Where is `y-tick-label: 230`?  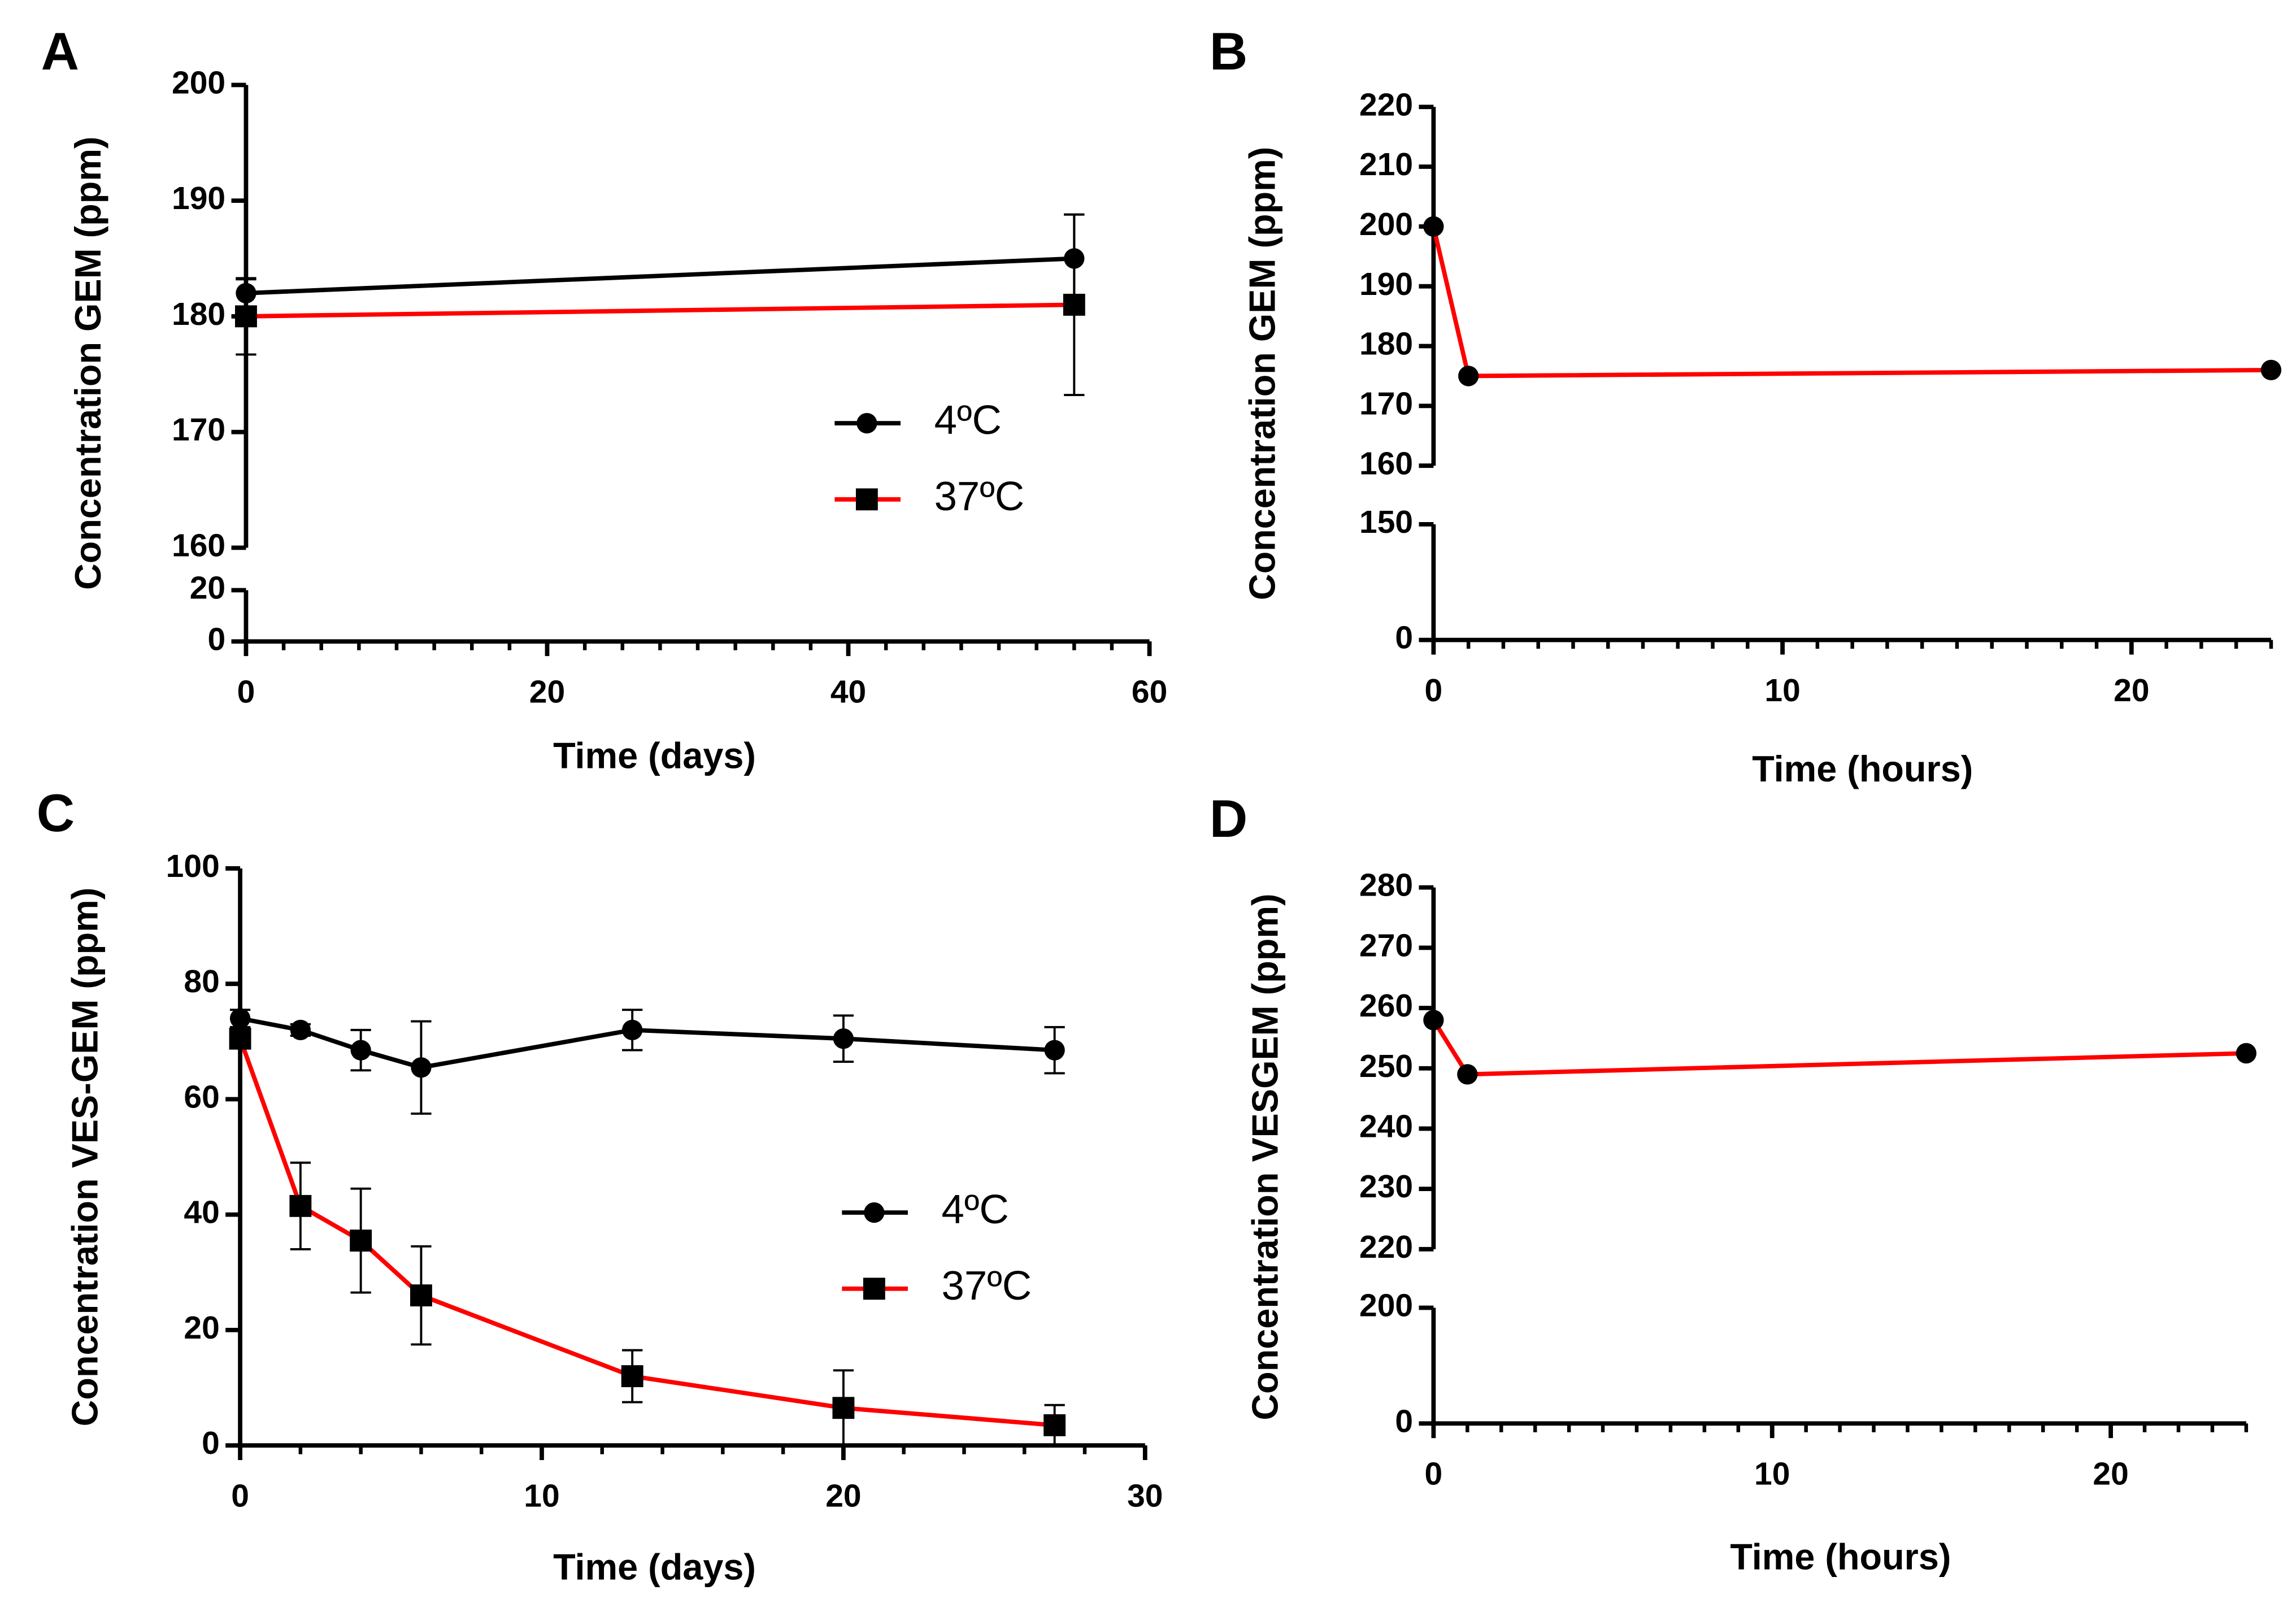
y-tick-label: 230 is located at coordinates (1386, 1186).